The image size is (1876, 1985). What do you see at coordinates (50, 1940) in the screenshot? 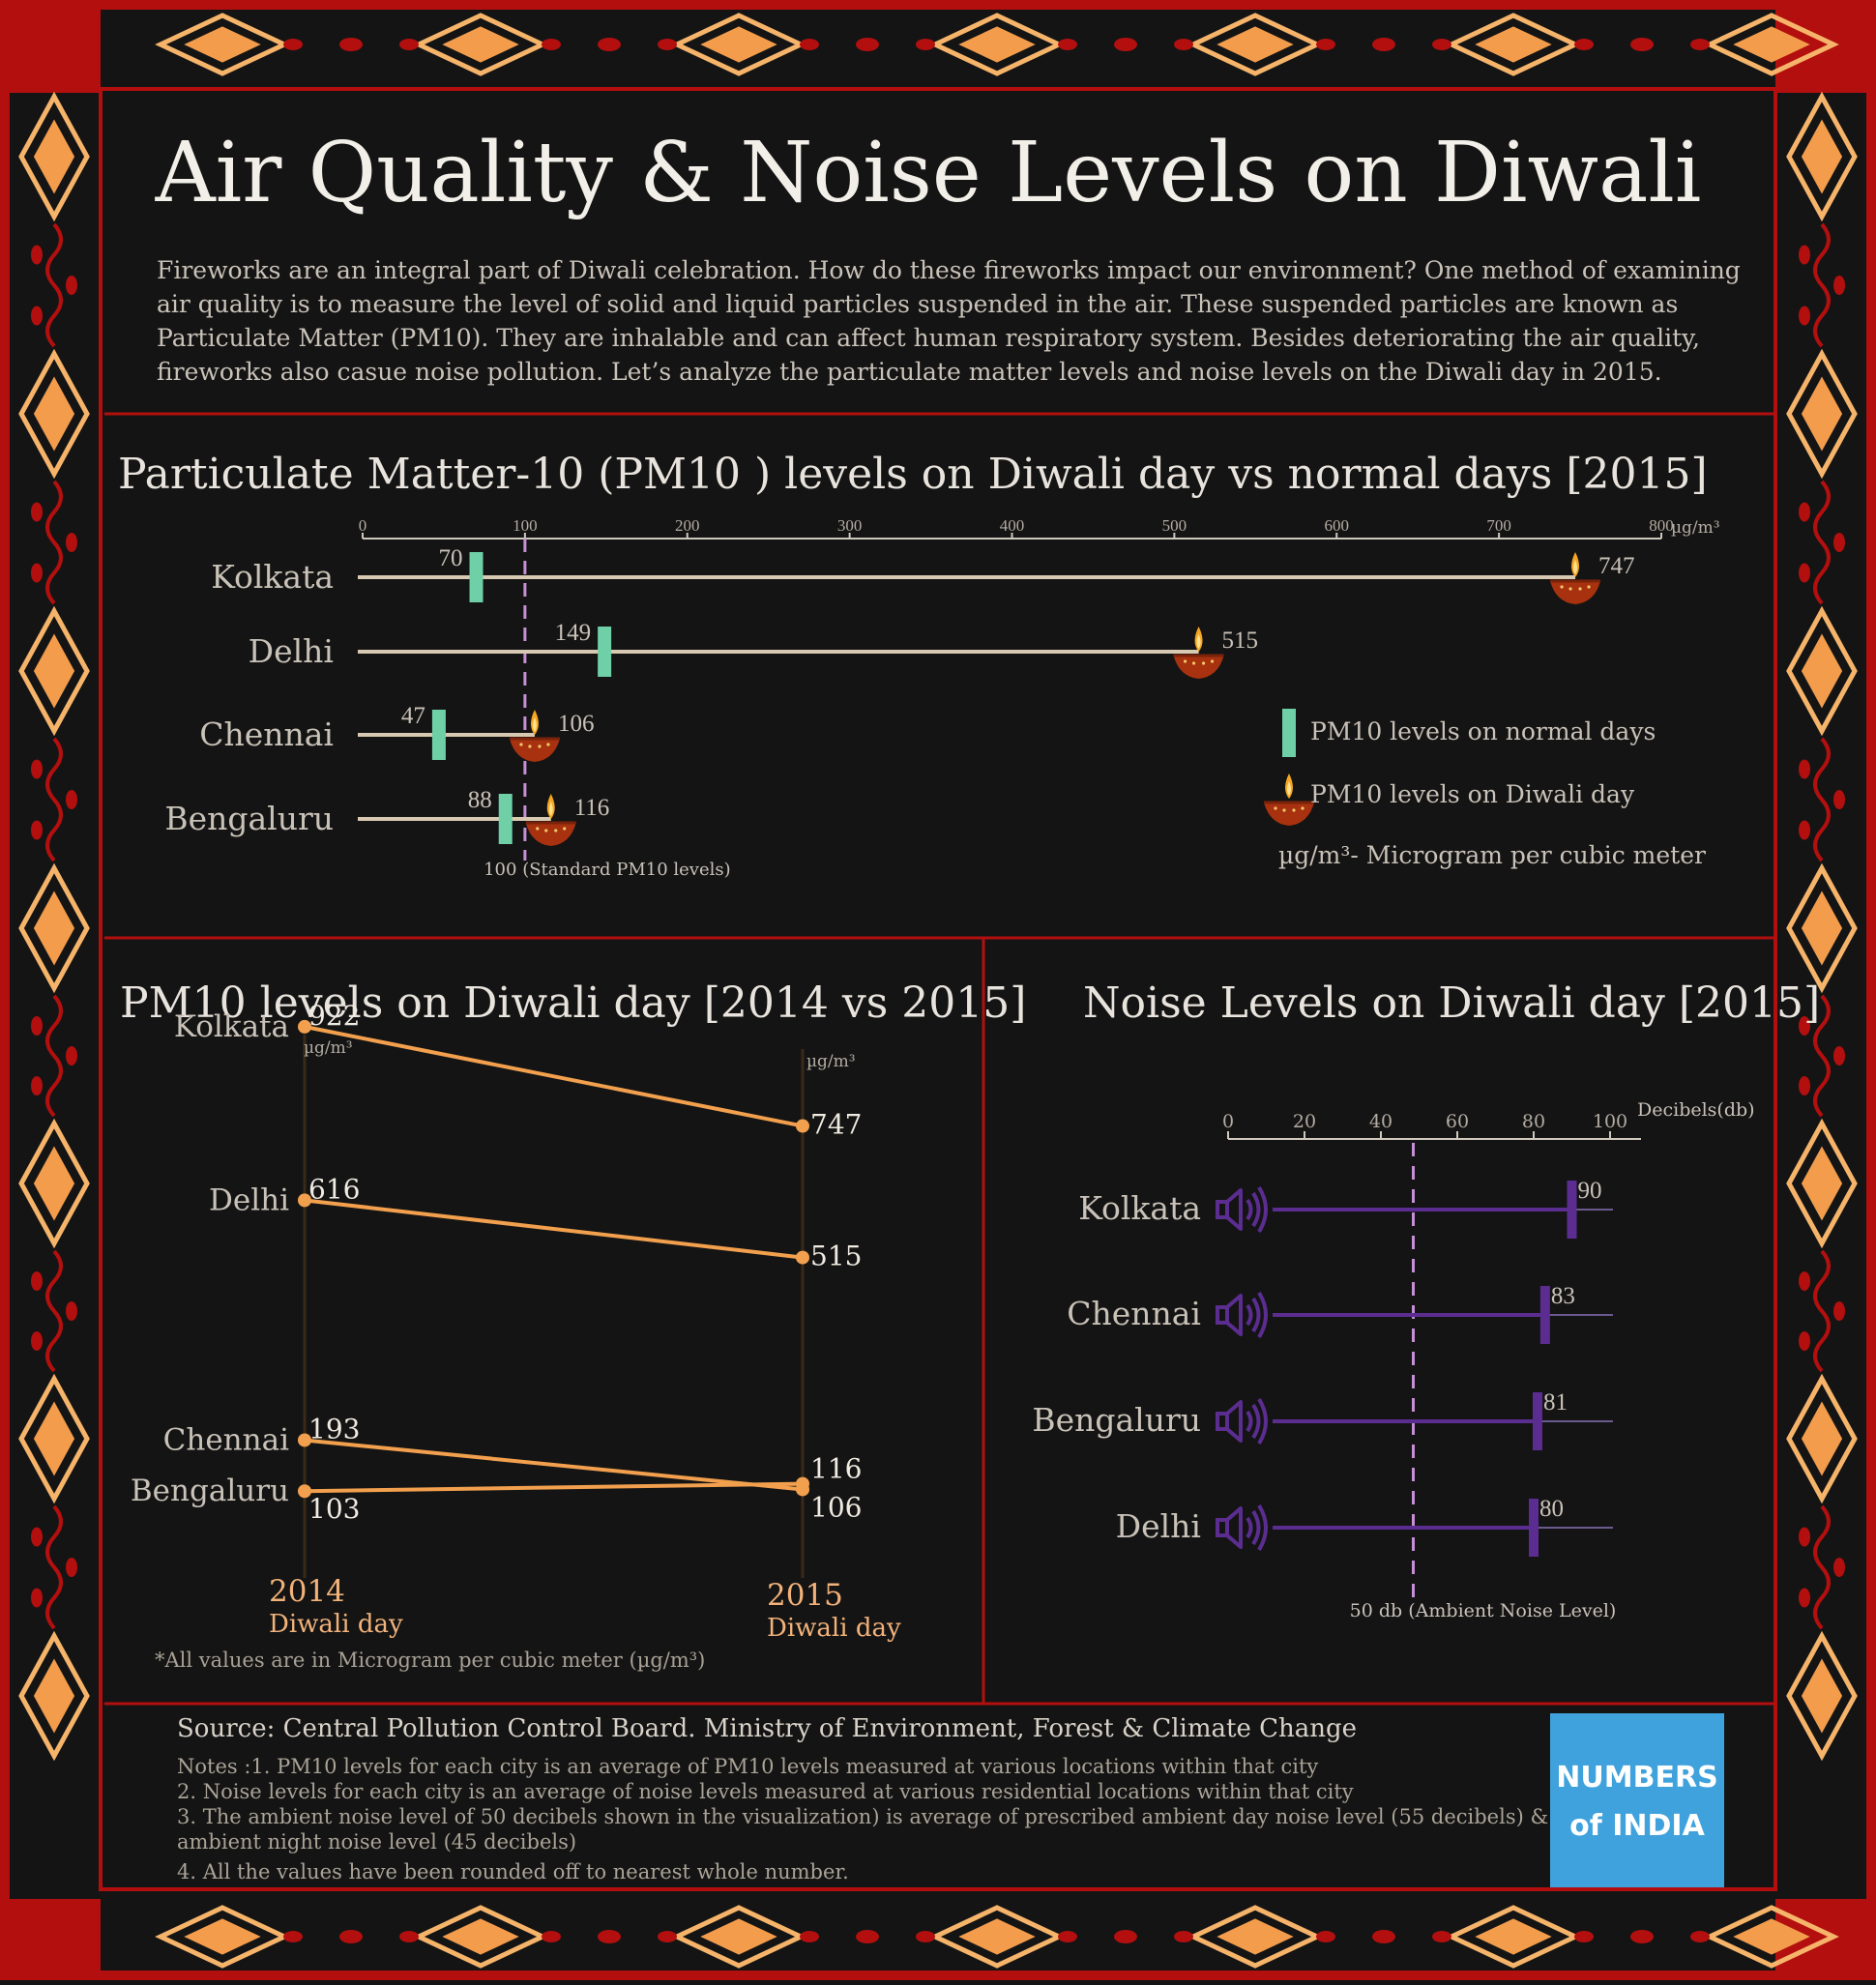
I see `corner-block` at bounding box center [50, 1940].